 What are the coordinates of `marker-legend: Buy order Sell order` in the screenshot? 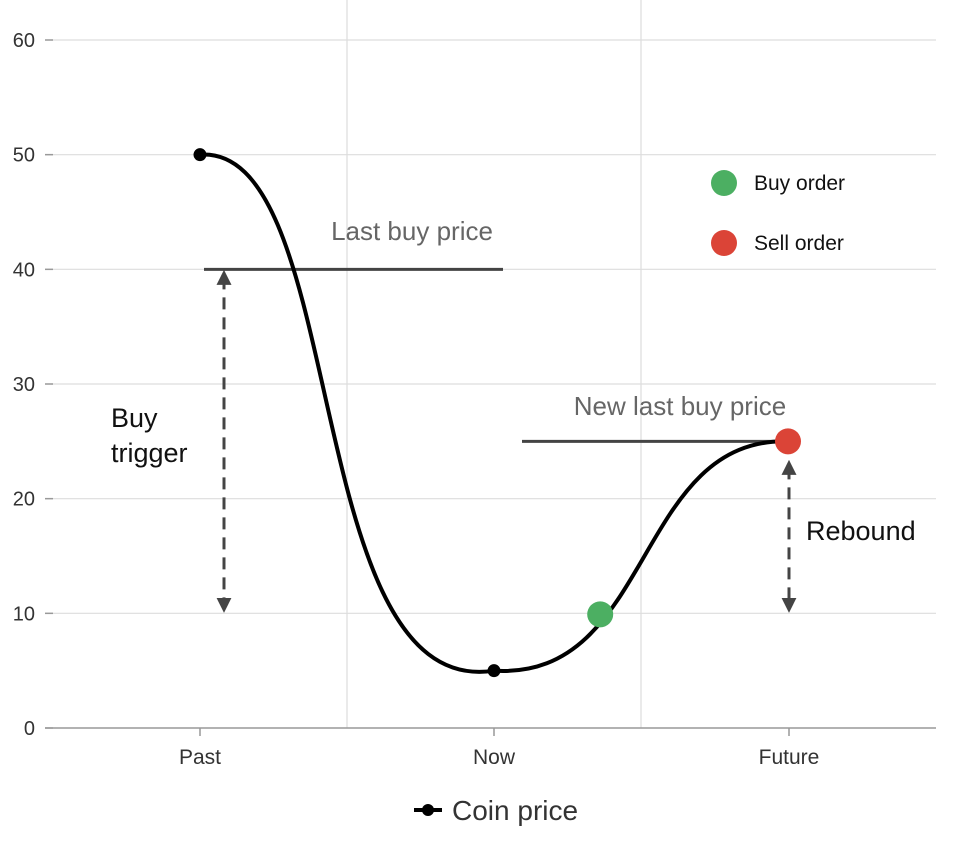 It's located at (778, 213).